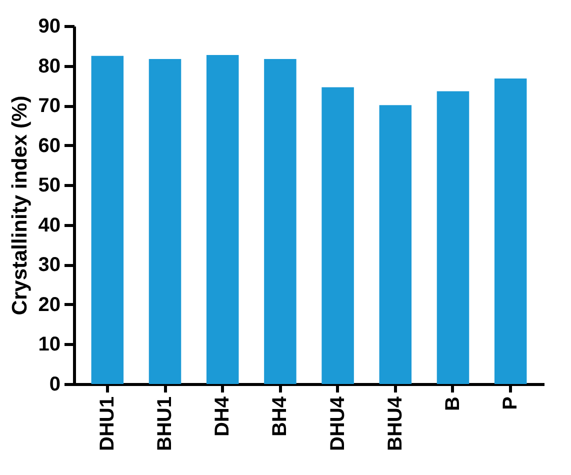  I want to click on y-tick-label: 50, so click(49, 185).